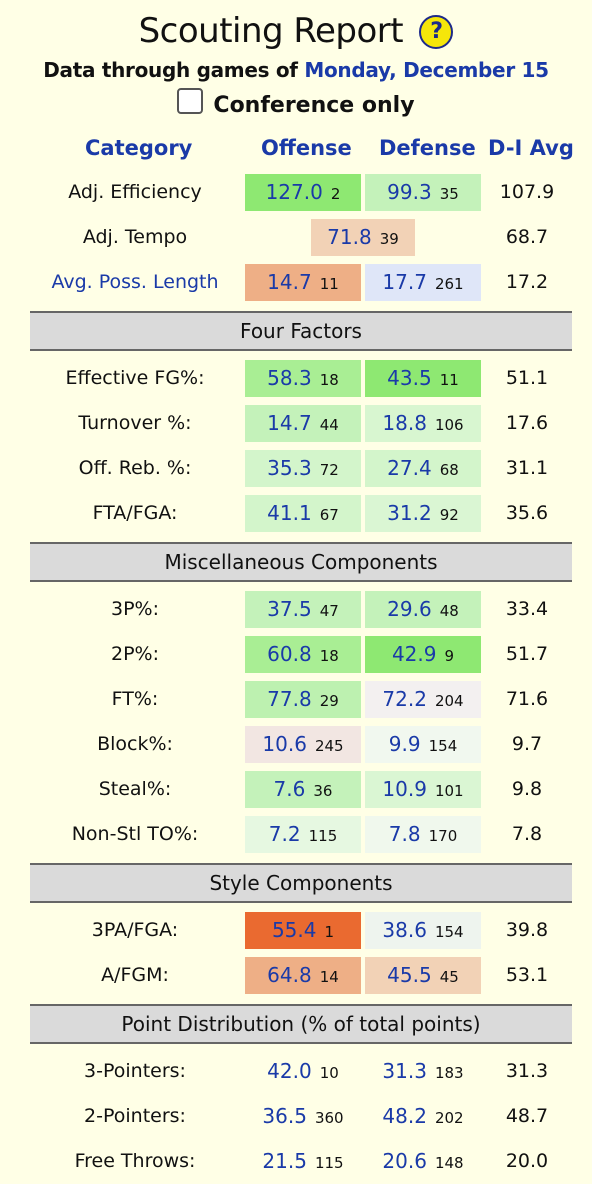 The height and width of the screenshot is (1184, 592). What do you see at coordinates (436, 32) in the screenshot?
I see `help-icon: ?` at bounding box center [436, 32].